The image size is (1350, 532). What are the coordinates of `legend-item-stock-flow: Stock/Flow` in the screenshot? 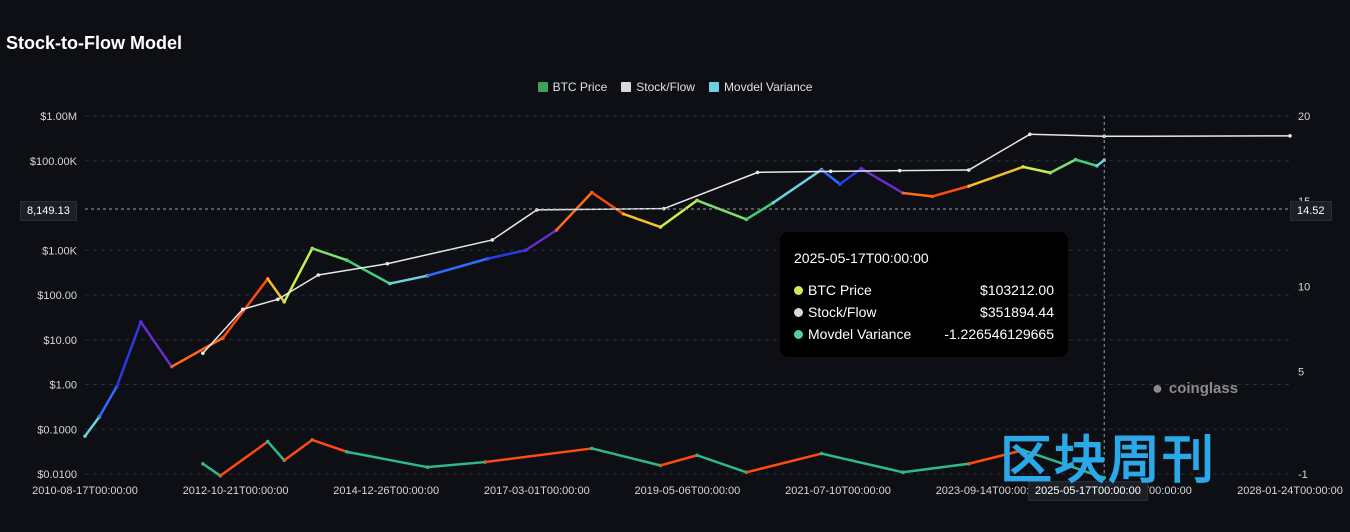 It's located at (658, 87).